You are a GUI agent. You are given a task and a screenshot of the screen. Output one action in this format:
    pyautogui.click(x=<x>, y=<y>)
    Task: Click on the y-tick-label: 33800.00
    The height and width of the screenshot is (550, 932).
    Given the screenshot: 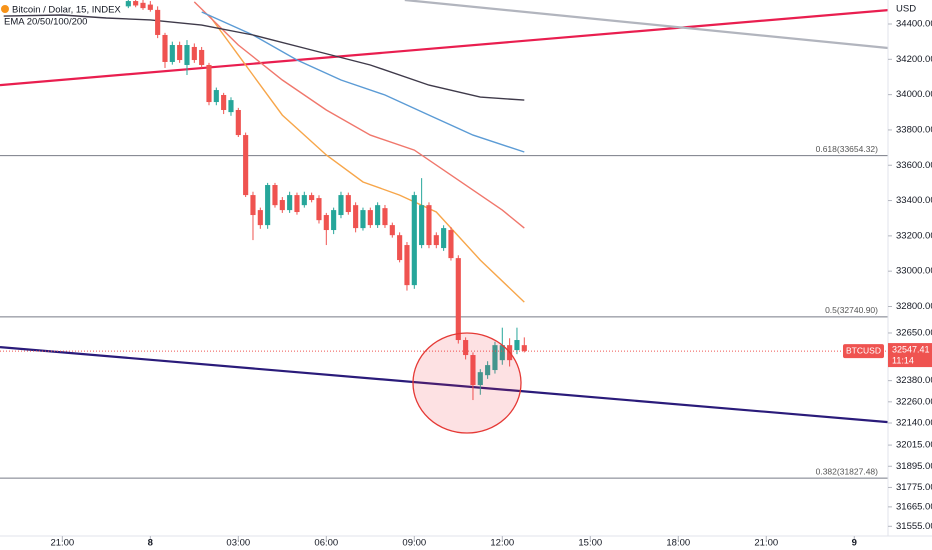 What is the action you would take?
    pyautogui.click(x=914, y=129)
    